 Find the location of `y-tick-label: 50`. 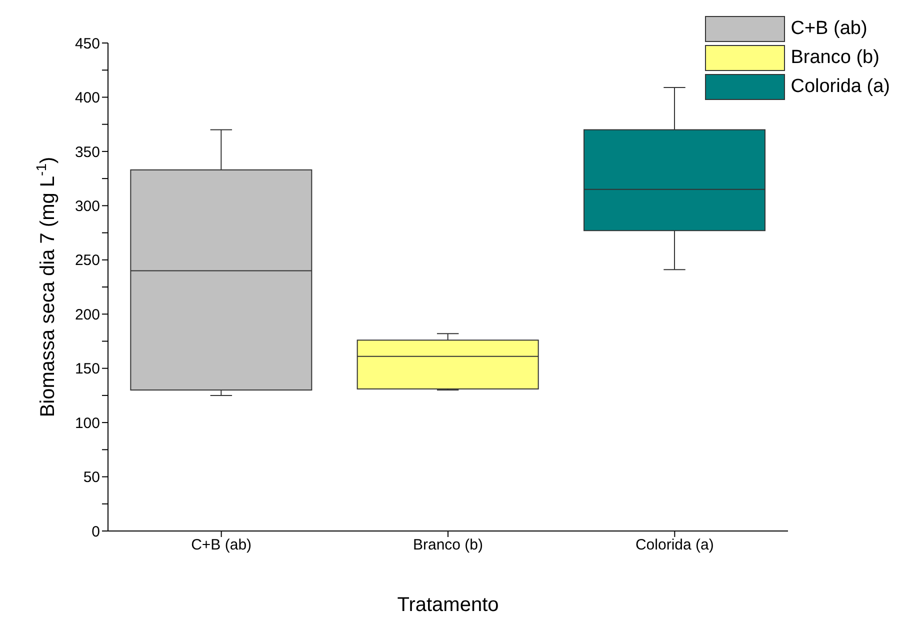

y-tick-label: 50 is located at coordinates (91, 477).